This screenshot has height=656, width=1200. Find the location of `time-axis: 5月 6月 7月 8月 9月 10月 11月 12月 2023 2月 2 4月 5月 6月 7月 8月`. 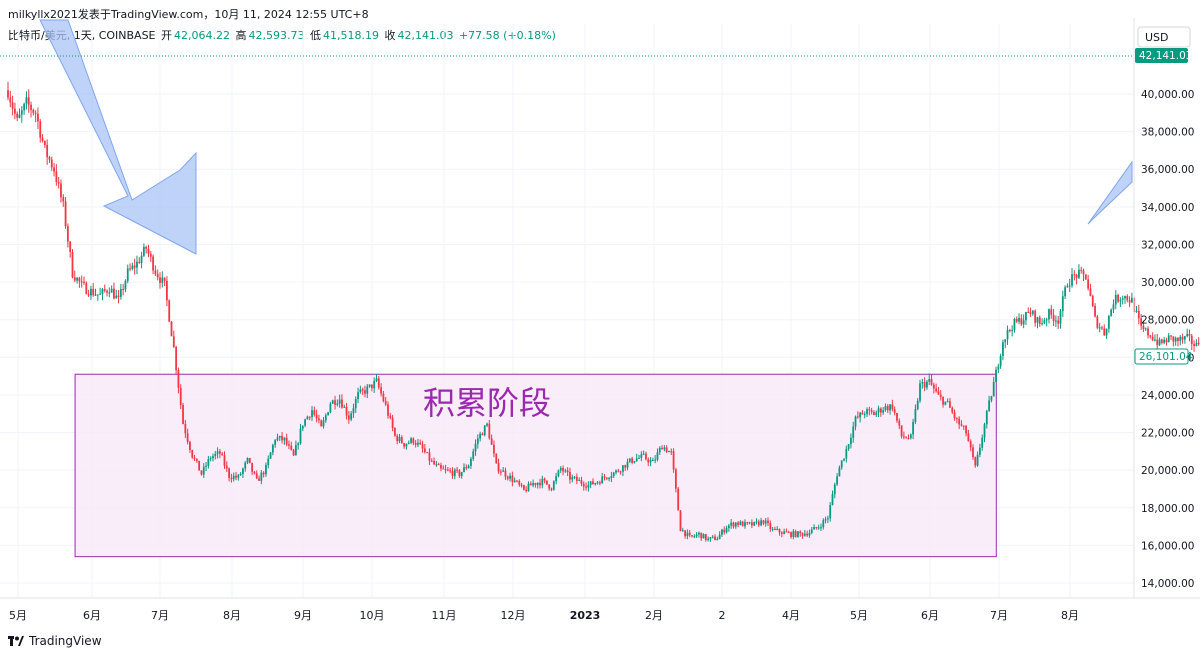

time-axis: 5月 6月 7月 8月 9月 10月 11月 12月 2023 2月 2 4月 5月 6月 7月 8月 is located at coordinates (544, 615).